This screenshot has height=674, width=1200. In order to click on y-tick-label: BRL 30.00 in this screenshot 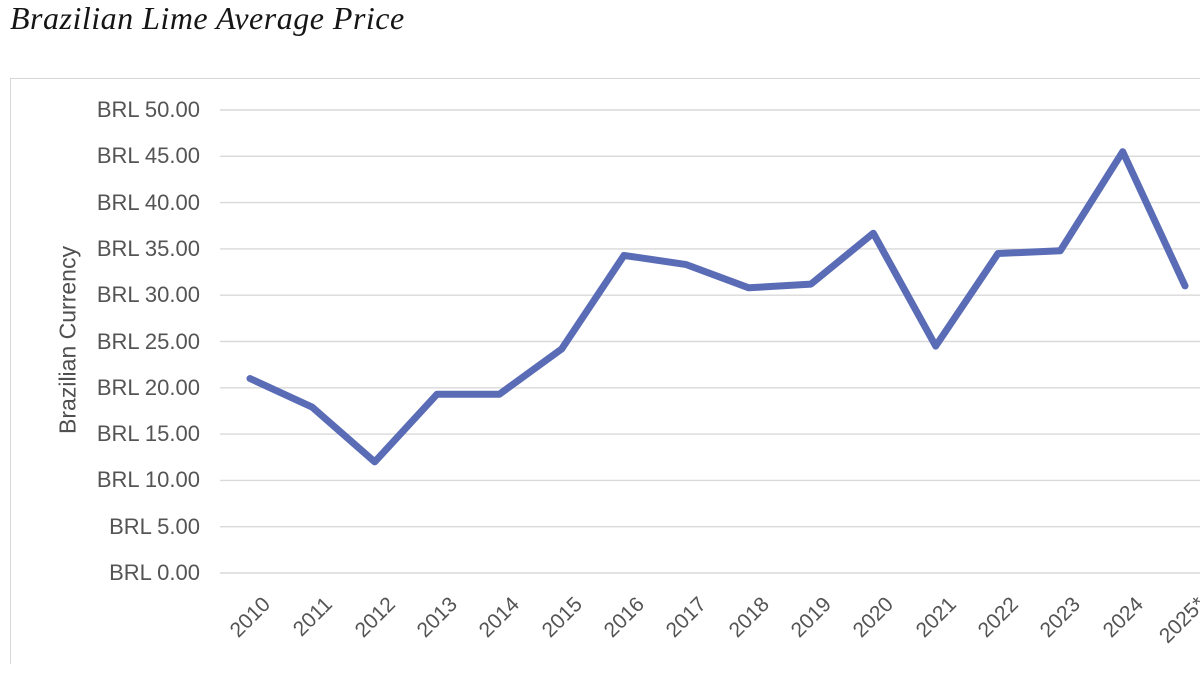, I will do `click(148, 295)`.